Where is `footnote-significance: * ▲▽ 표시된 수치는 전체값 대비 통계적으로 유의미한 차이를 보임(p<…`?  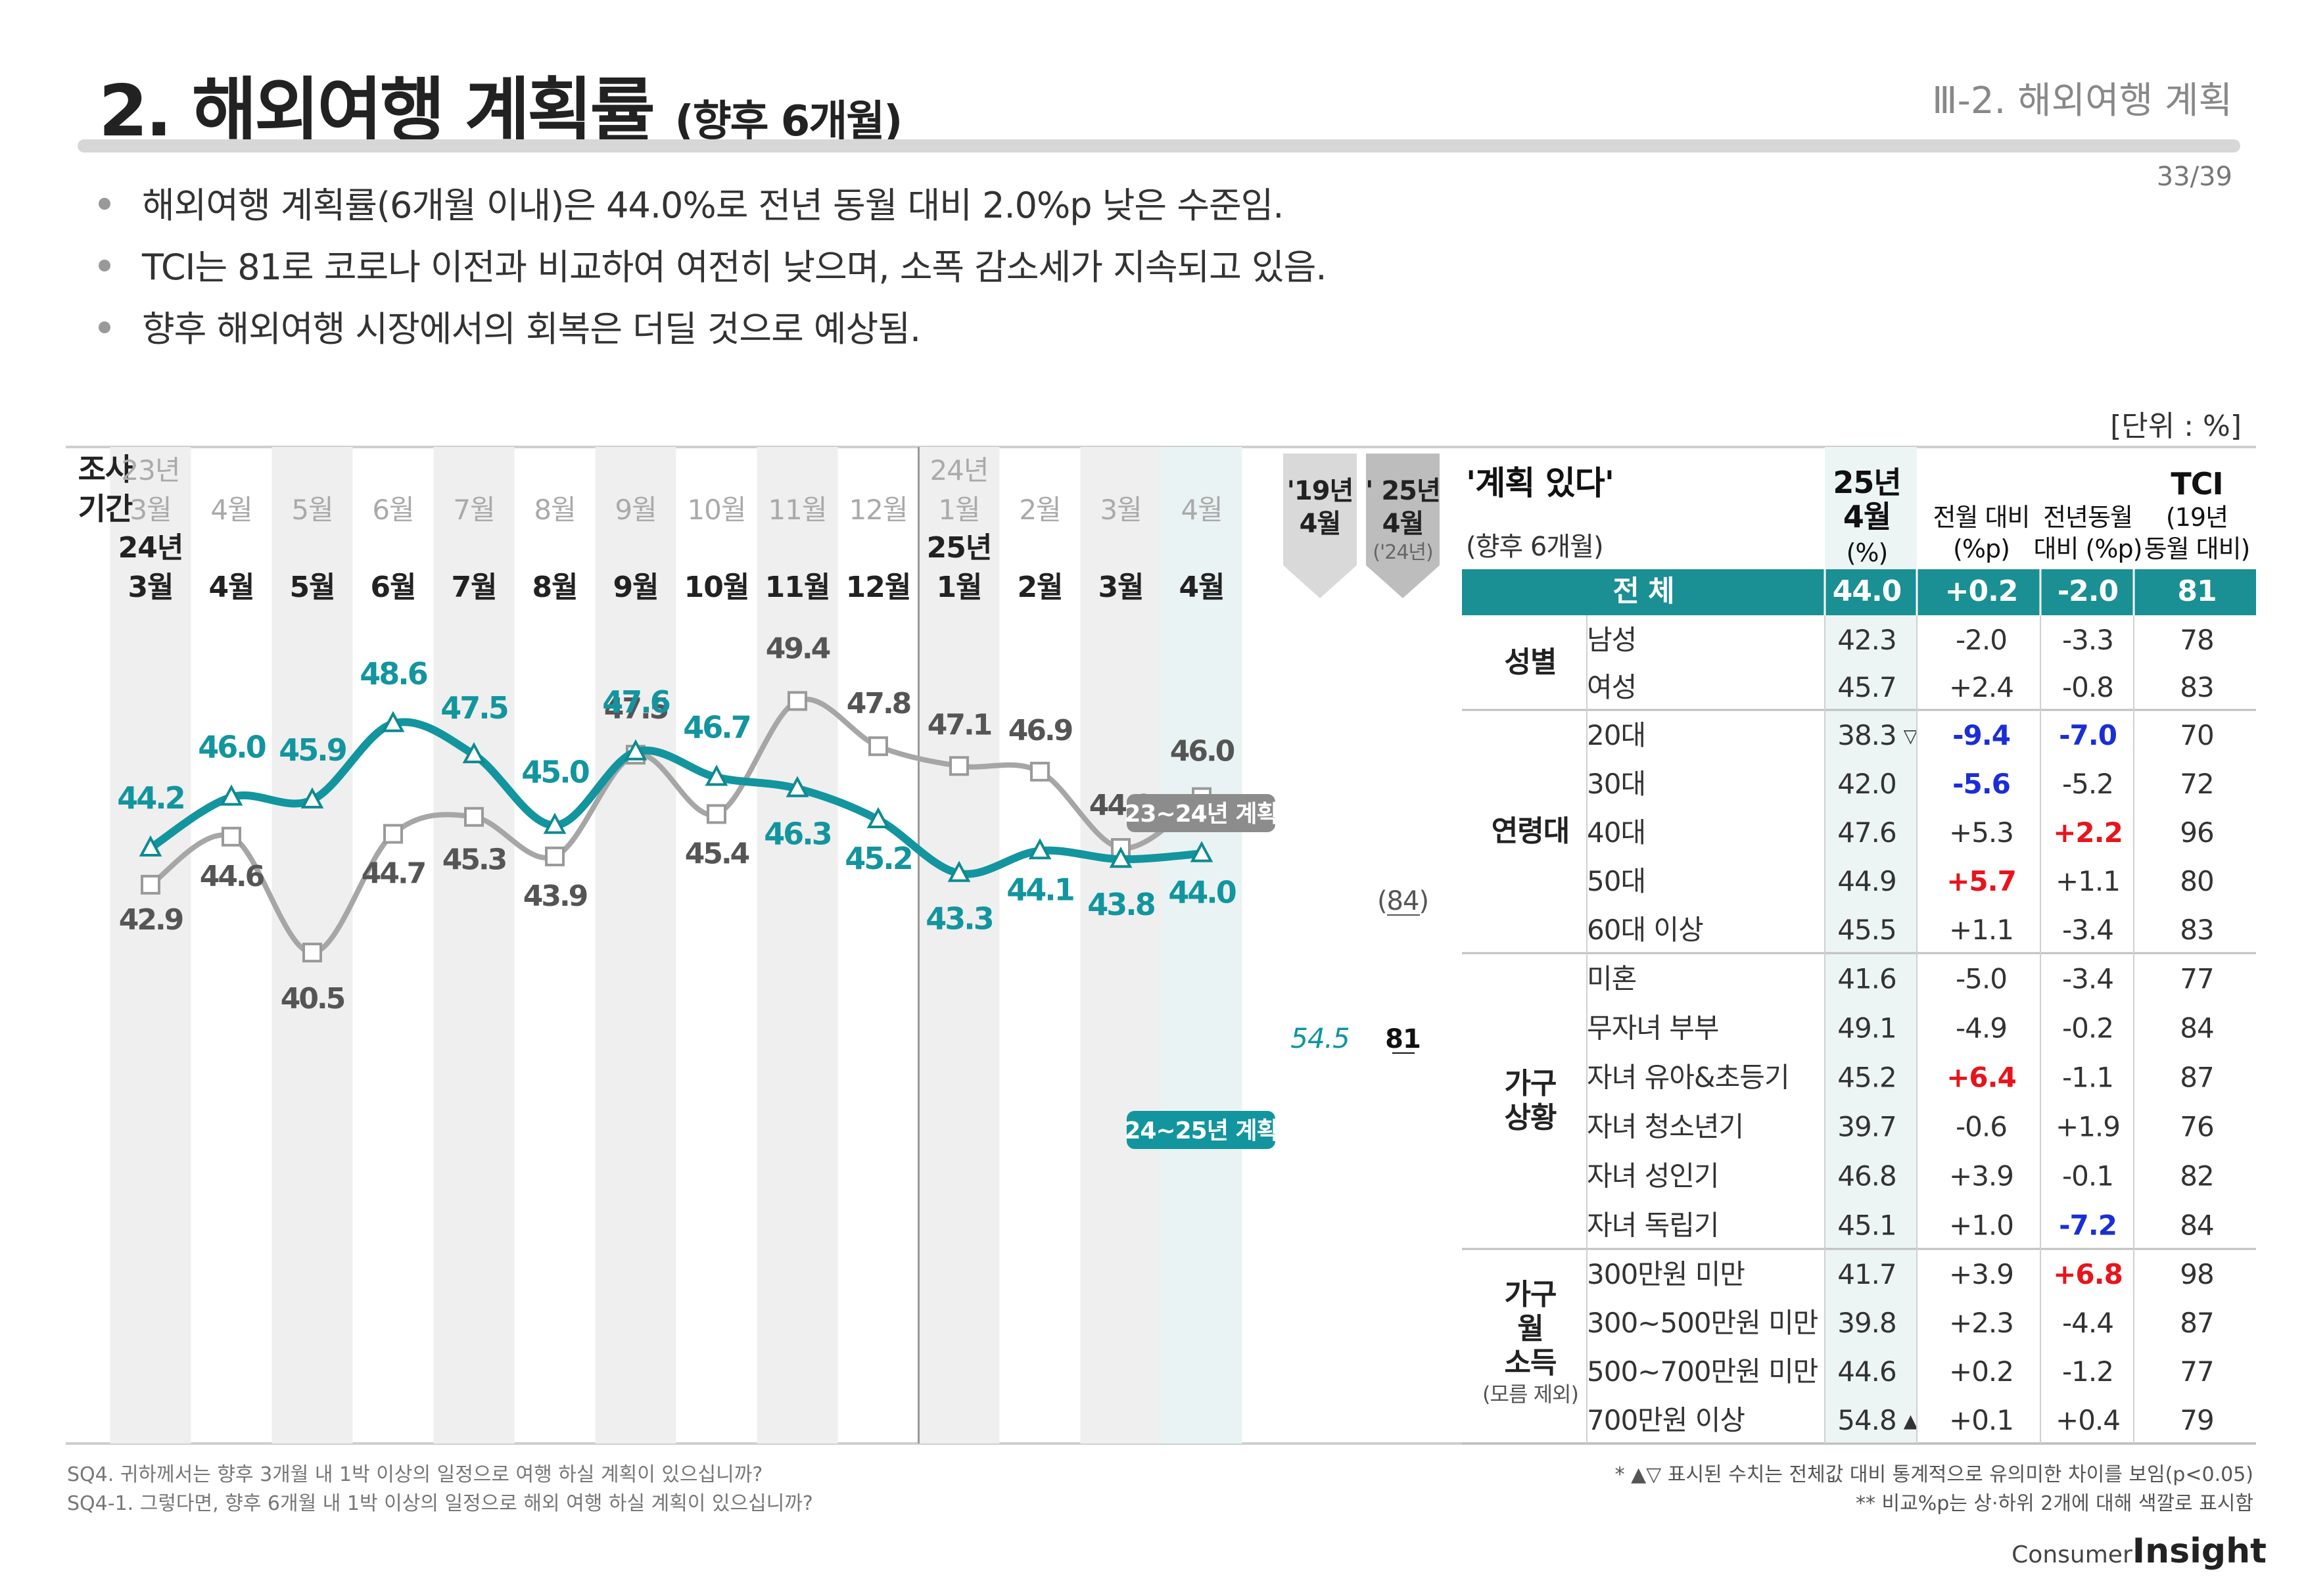 footnote-significance: * ▲▽ 표시된 수치는 전체값 대비 통계적으로 유의미한 차이를 보임(p<… is located at coordinates (1933, 1474).